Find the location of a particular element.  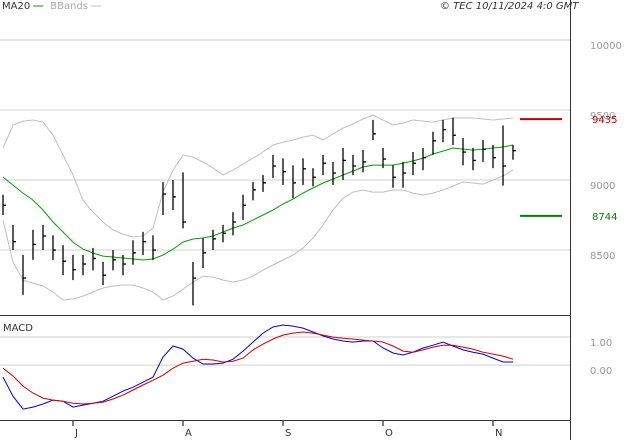

level-label: 9435 is located at coordinates (604, 120).